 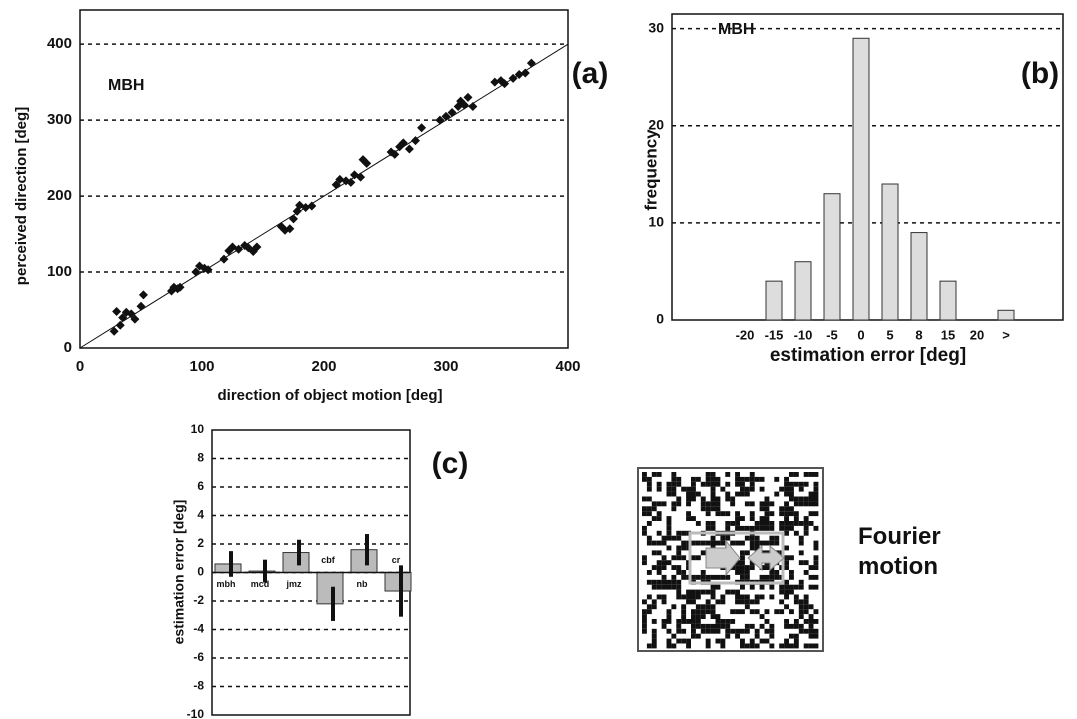 What do you see at coordinates (860, 334) in the screenshot?
I see `x-tick-label: 0` at bounding box center [860, 334].